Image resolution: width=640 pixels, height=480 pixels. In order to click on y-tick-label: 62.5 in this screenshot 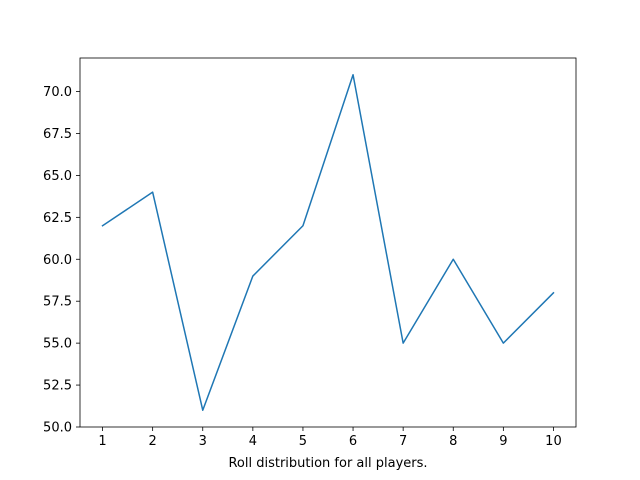, I will do `click(57, 218)`.